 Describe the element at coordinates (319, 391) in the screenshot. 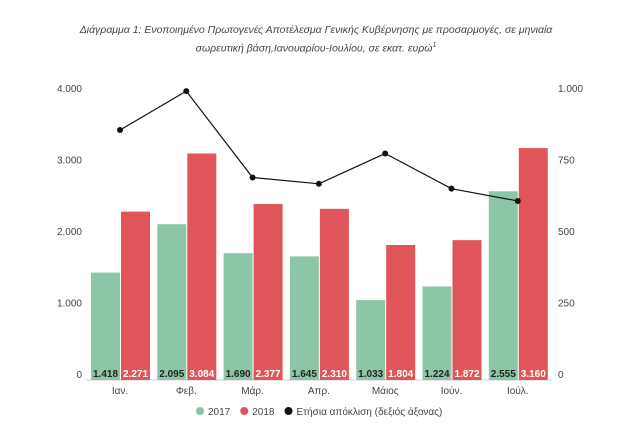

I see `x-tick-label: Απρ.` at that location.